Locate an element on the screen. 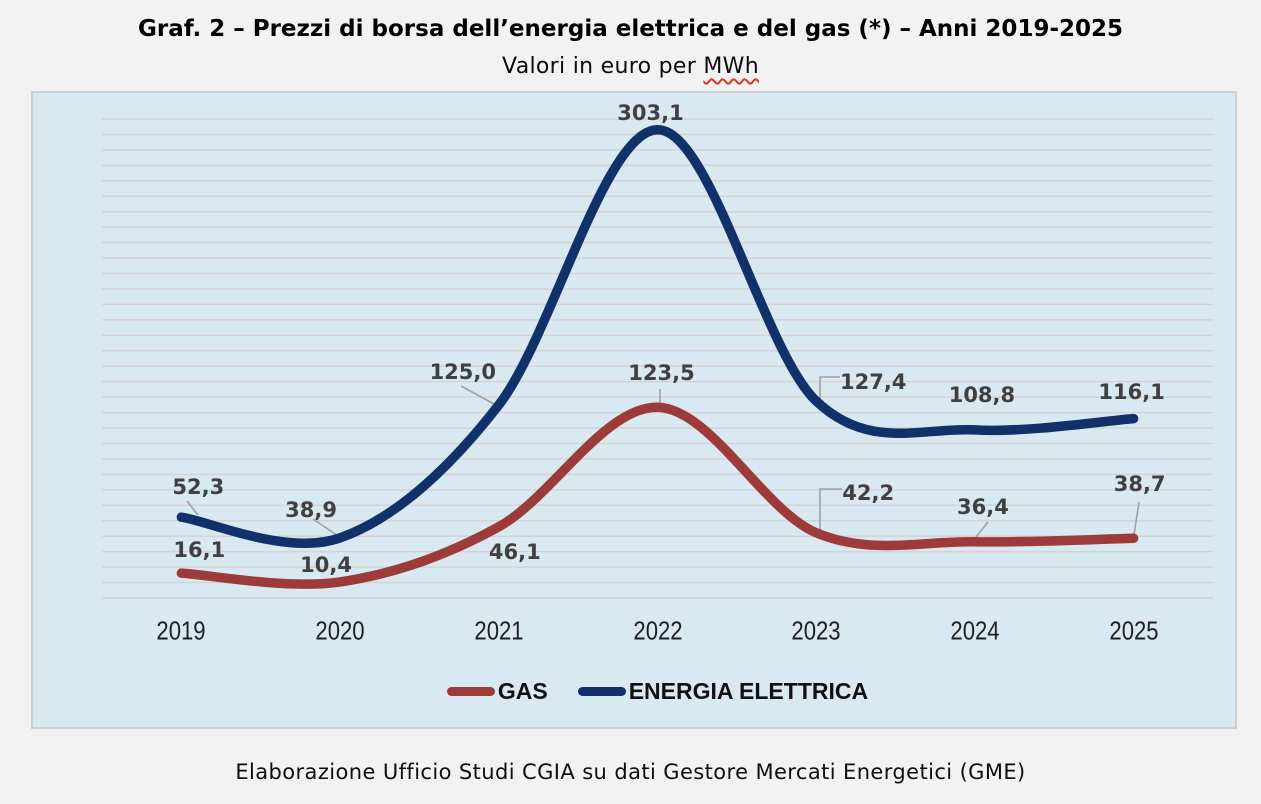  electricity-line-swatch is located at coordinates (601, 691).